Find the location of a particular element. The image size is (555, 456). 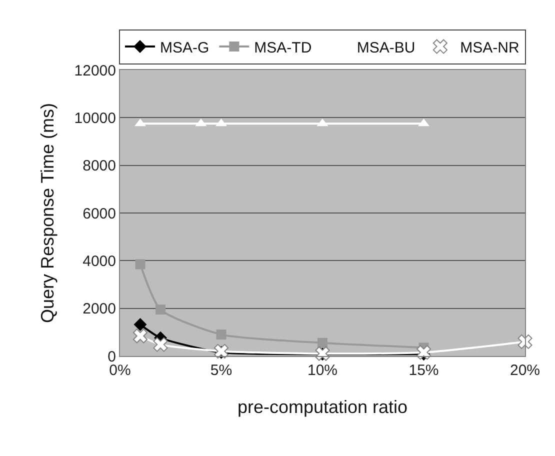

x-axis-title: pre-computation ratio is located at coordinates (322, 407).